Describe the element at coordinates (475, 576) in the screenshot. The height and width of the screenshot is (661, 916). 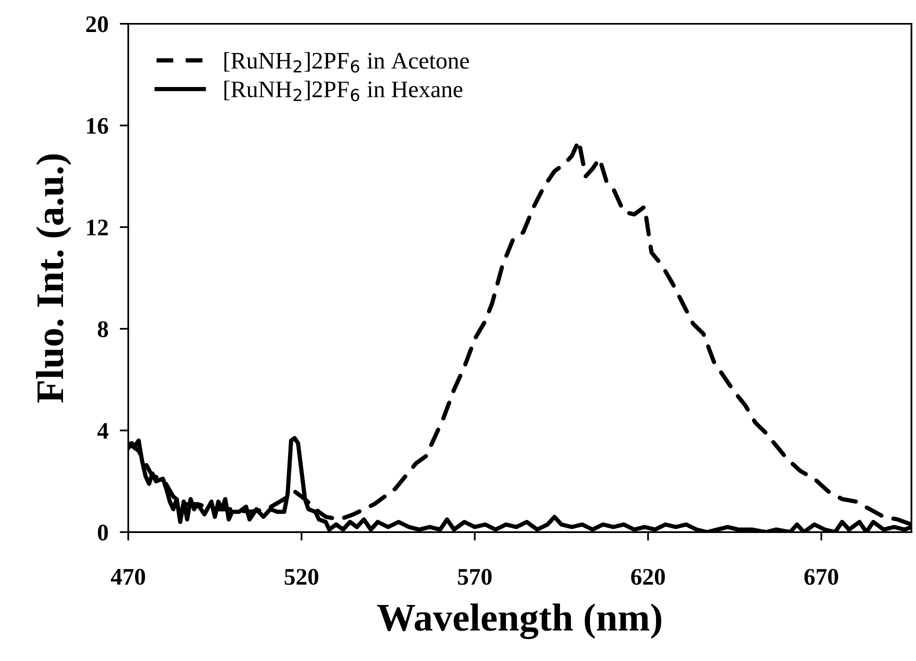
I see `x-tick-label: 570` at that location.